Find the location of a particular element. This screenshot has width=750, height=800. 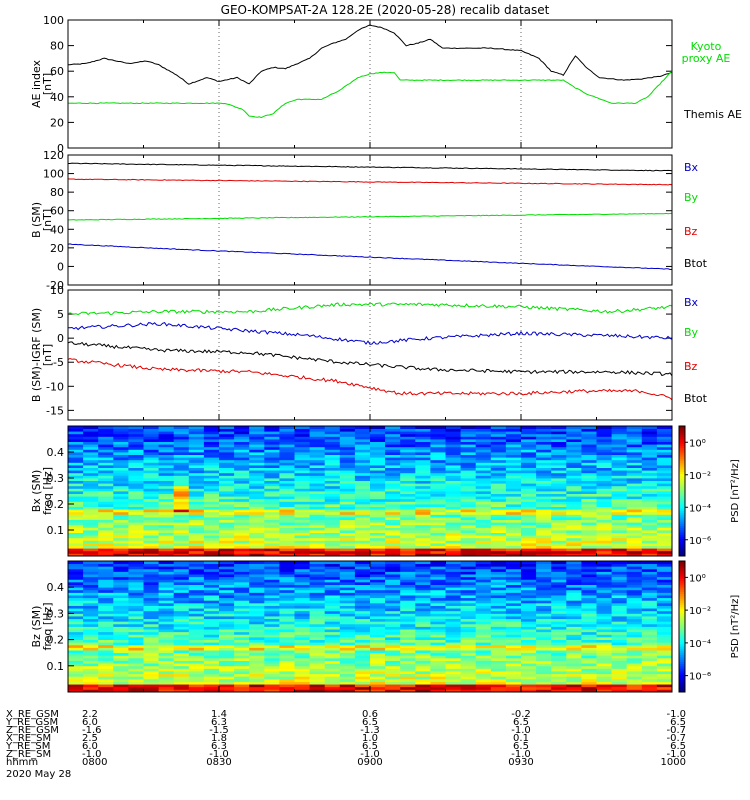

ephemeris-row-label: X_RE_GSM is located at coordinates (32, 714).